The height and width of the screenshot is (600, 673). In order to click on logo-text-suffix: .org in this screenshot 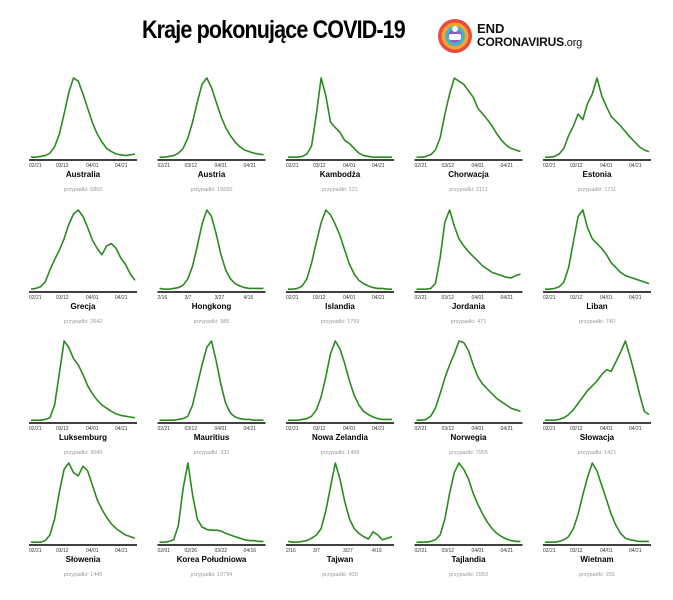, I will do `click(573, 43)`.